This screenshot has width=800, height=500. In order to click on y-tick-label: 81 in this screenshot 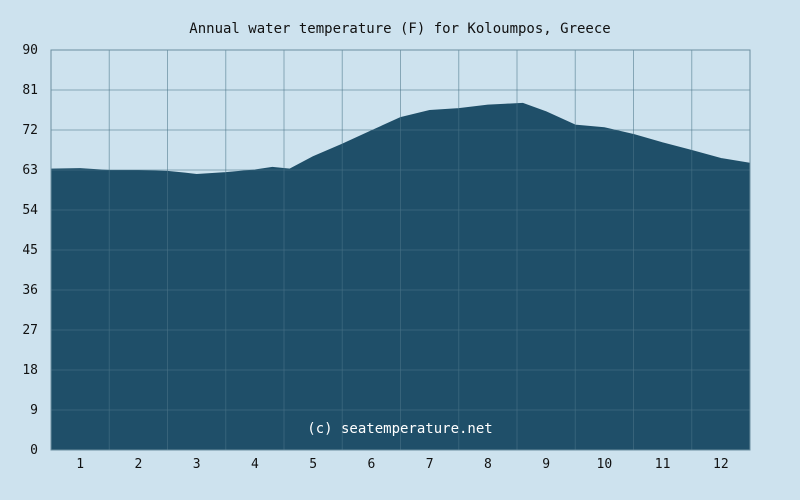, I will do `click(30, 90)`.